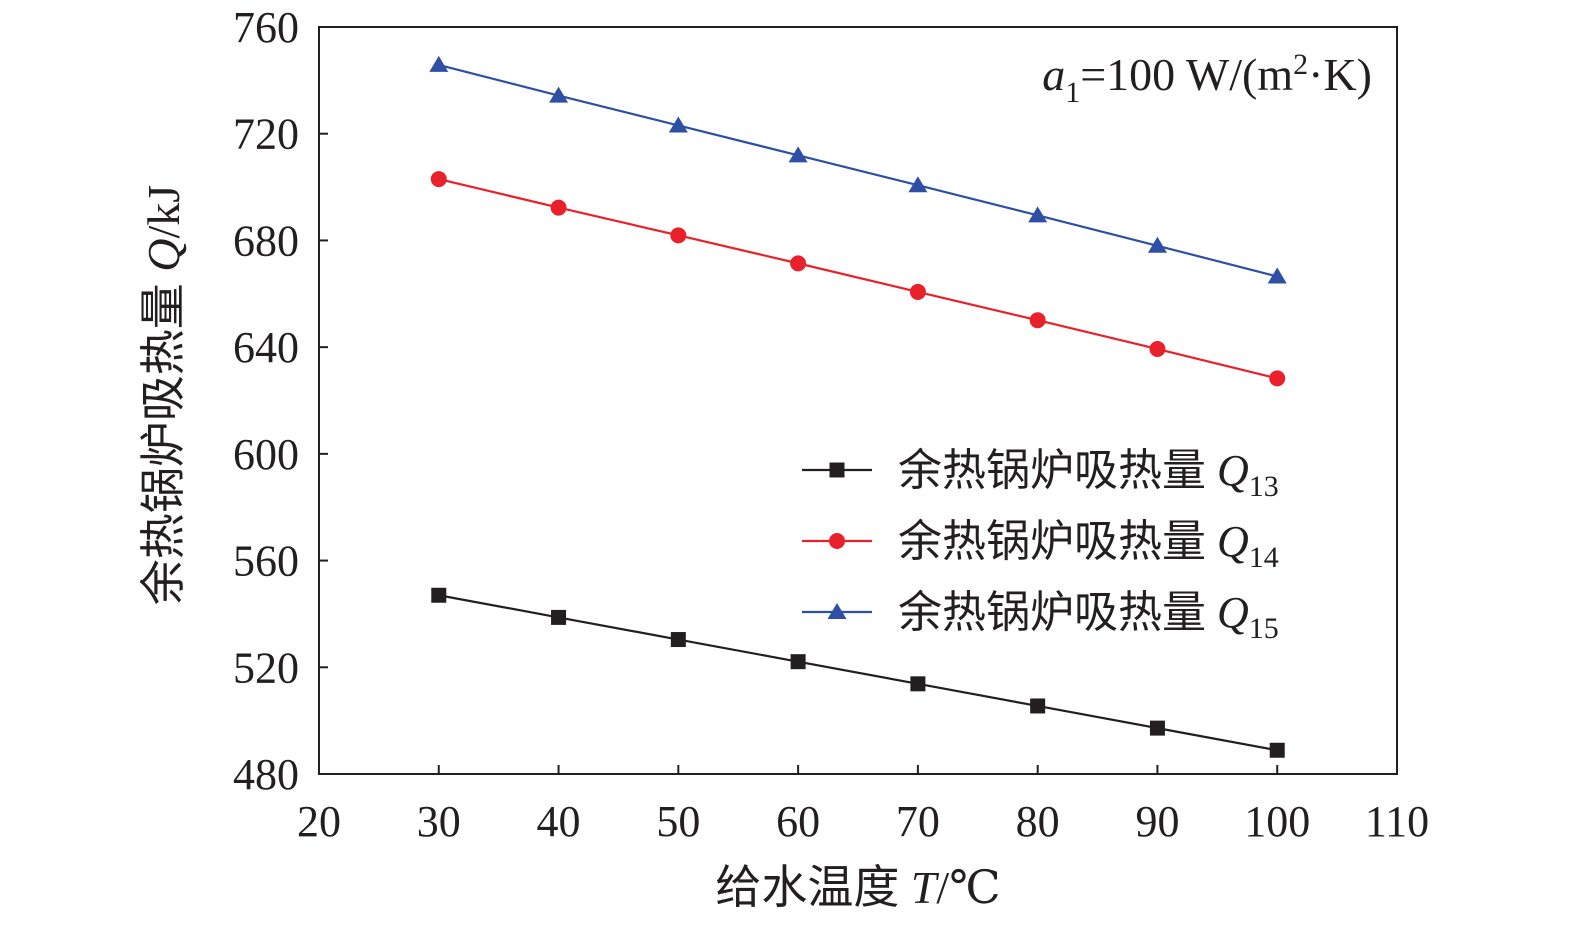 Image resolution: width=1575 pixels, height=925 pixels. What do you see at coordinates (968, 887) in the screenshot?
I see `x-axis-label-unit: /℃` at bounding box center [968, 887].